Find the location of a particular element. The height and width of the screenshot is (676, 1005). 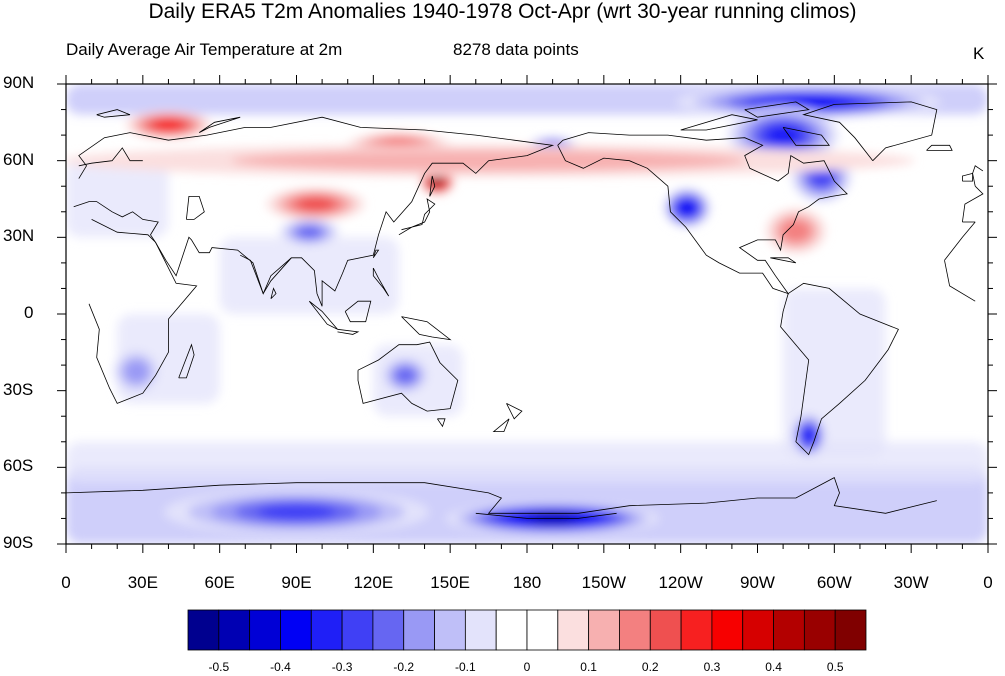

lat-label: 30N is located at coordinates (19, 236).